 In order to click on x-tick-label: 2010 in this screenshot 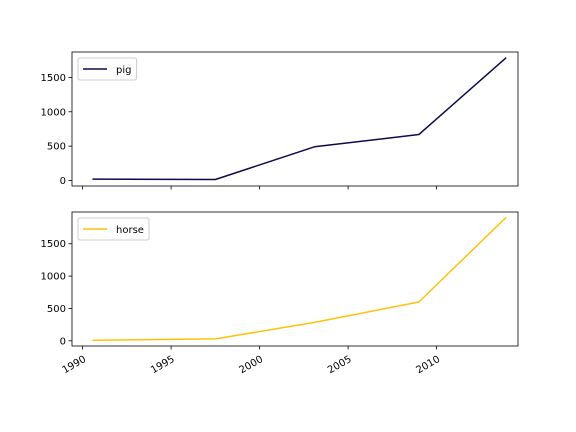, I will do `click(429, 365)`.